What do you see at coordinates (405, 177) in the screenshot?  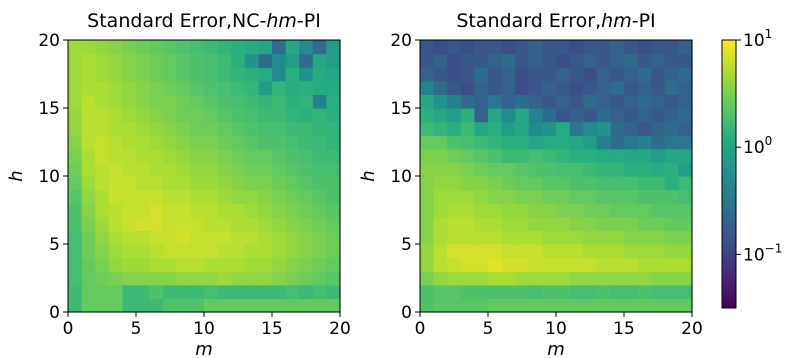 I see `y-ticks: 0 5 10 15 20` at bounding box center [405, 177].